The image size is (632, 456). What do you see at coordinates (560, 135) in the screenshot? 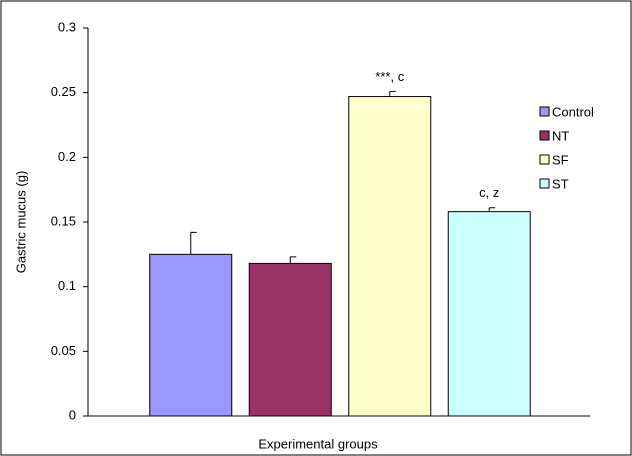
I see `legend-label: NT` at bounding box center [560, 135].